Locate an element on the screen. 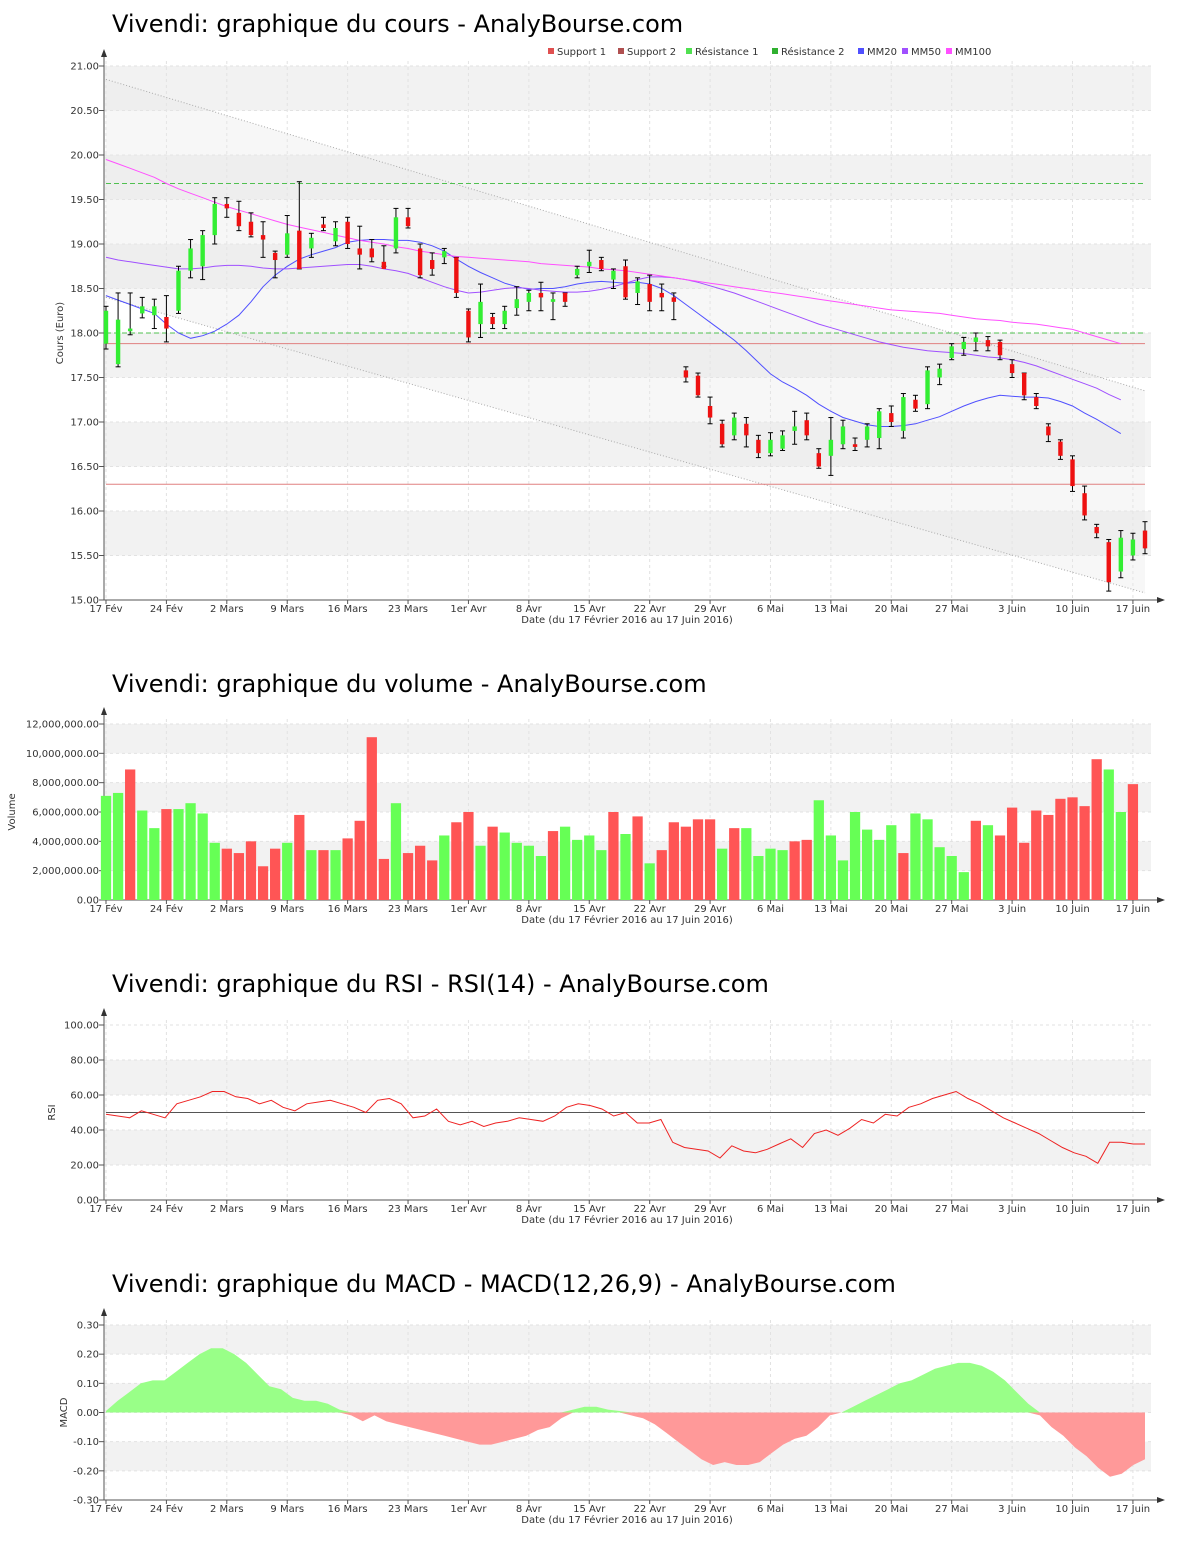  price-ytick-label: 15.50 is located at coordinates (84, 556).